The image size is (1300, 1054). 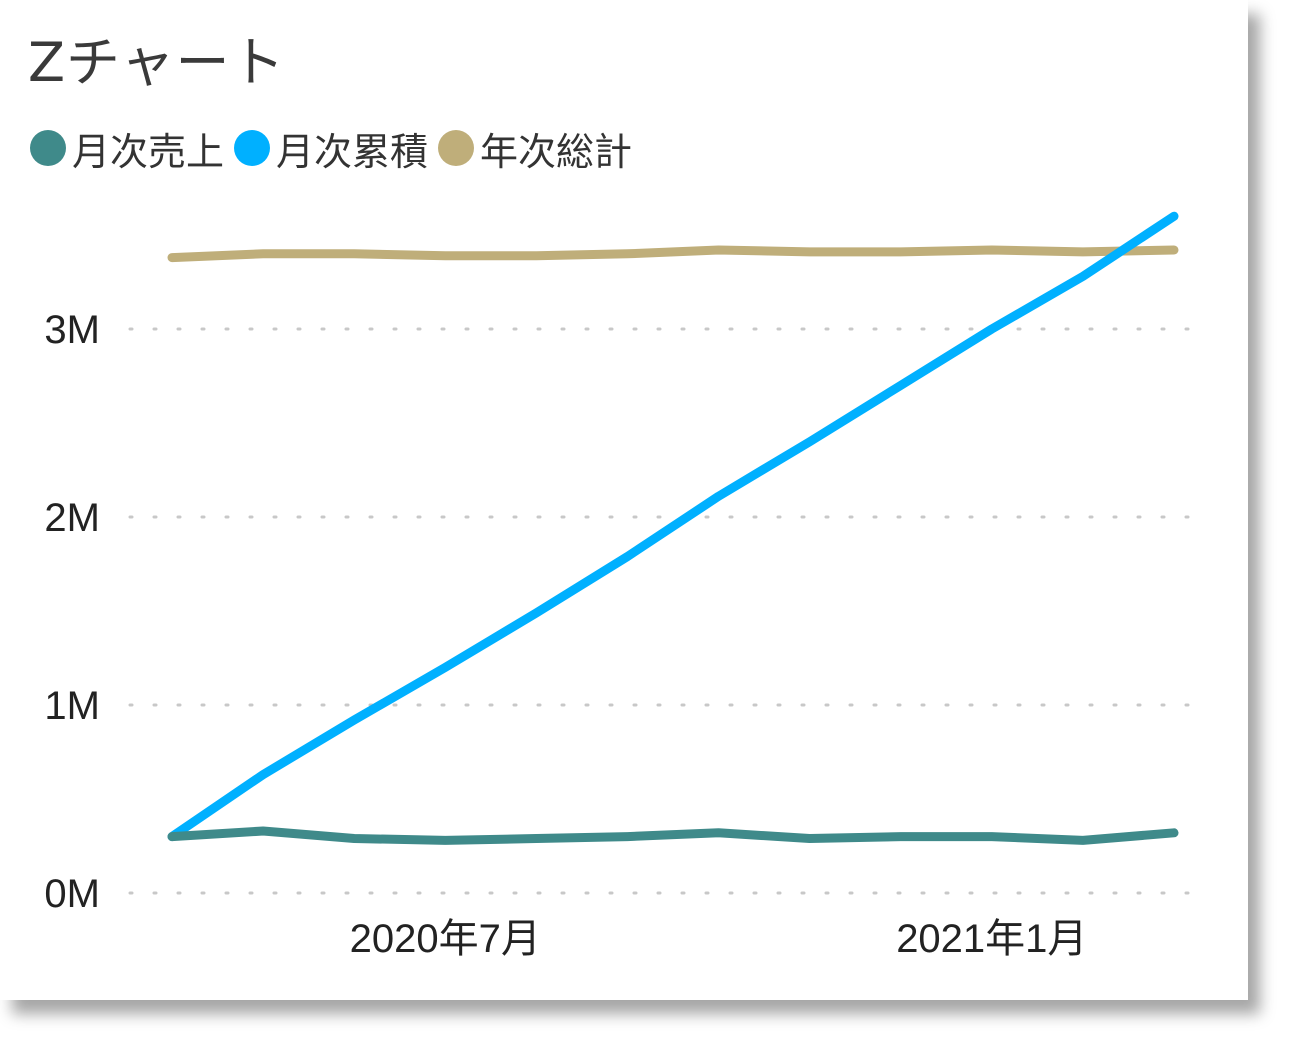 I want to click on y-tick-label: 2M, so click(x=72, y=518).